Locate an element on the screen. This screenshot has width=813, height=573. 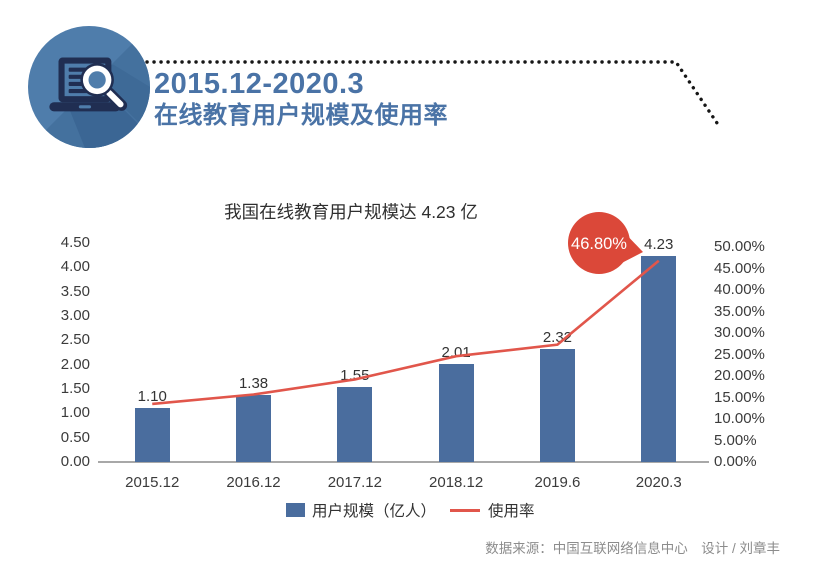
right-axis-tick: 15.00% is located at coordinates (739, 397).